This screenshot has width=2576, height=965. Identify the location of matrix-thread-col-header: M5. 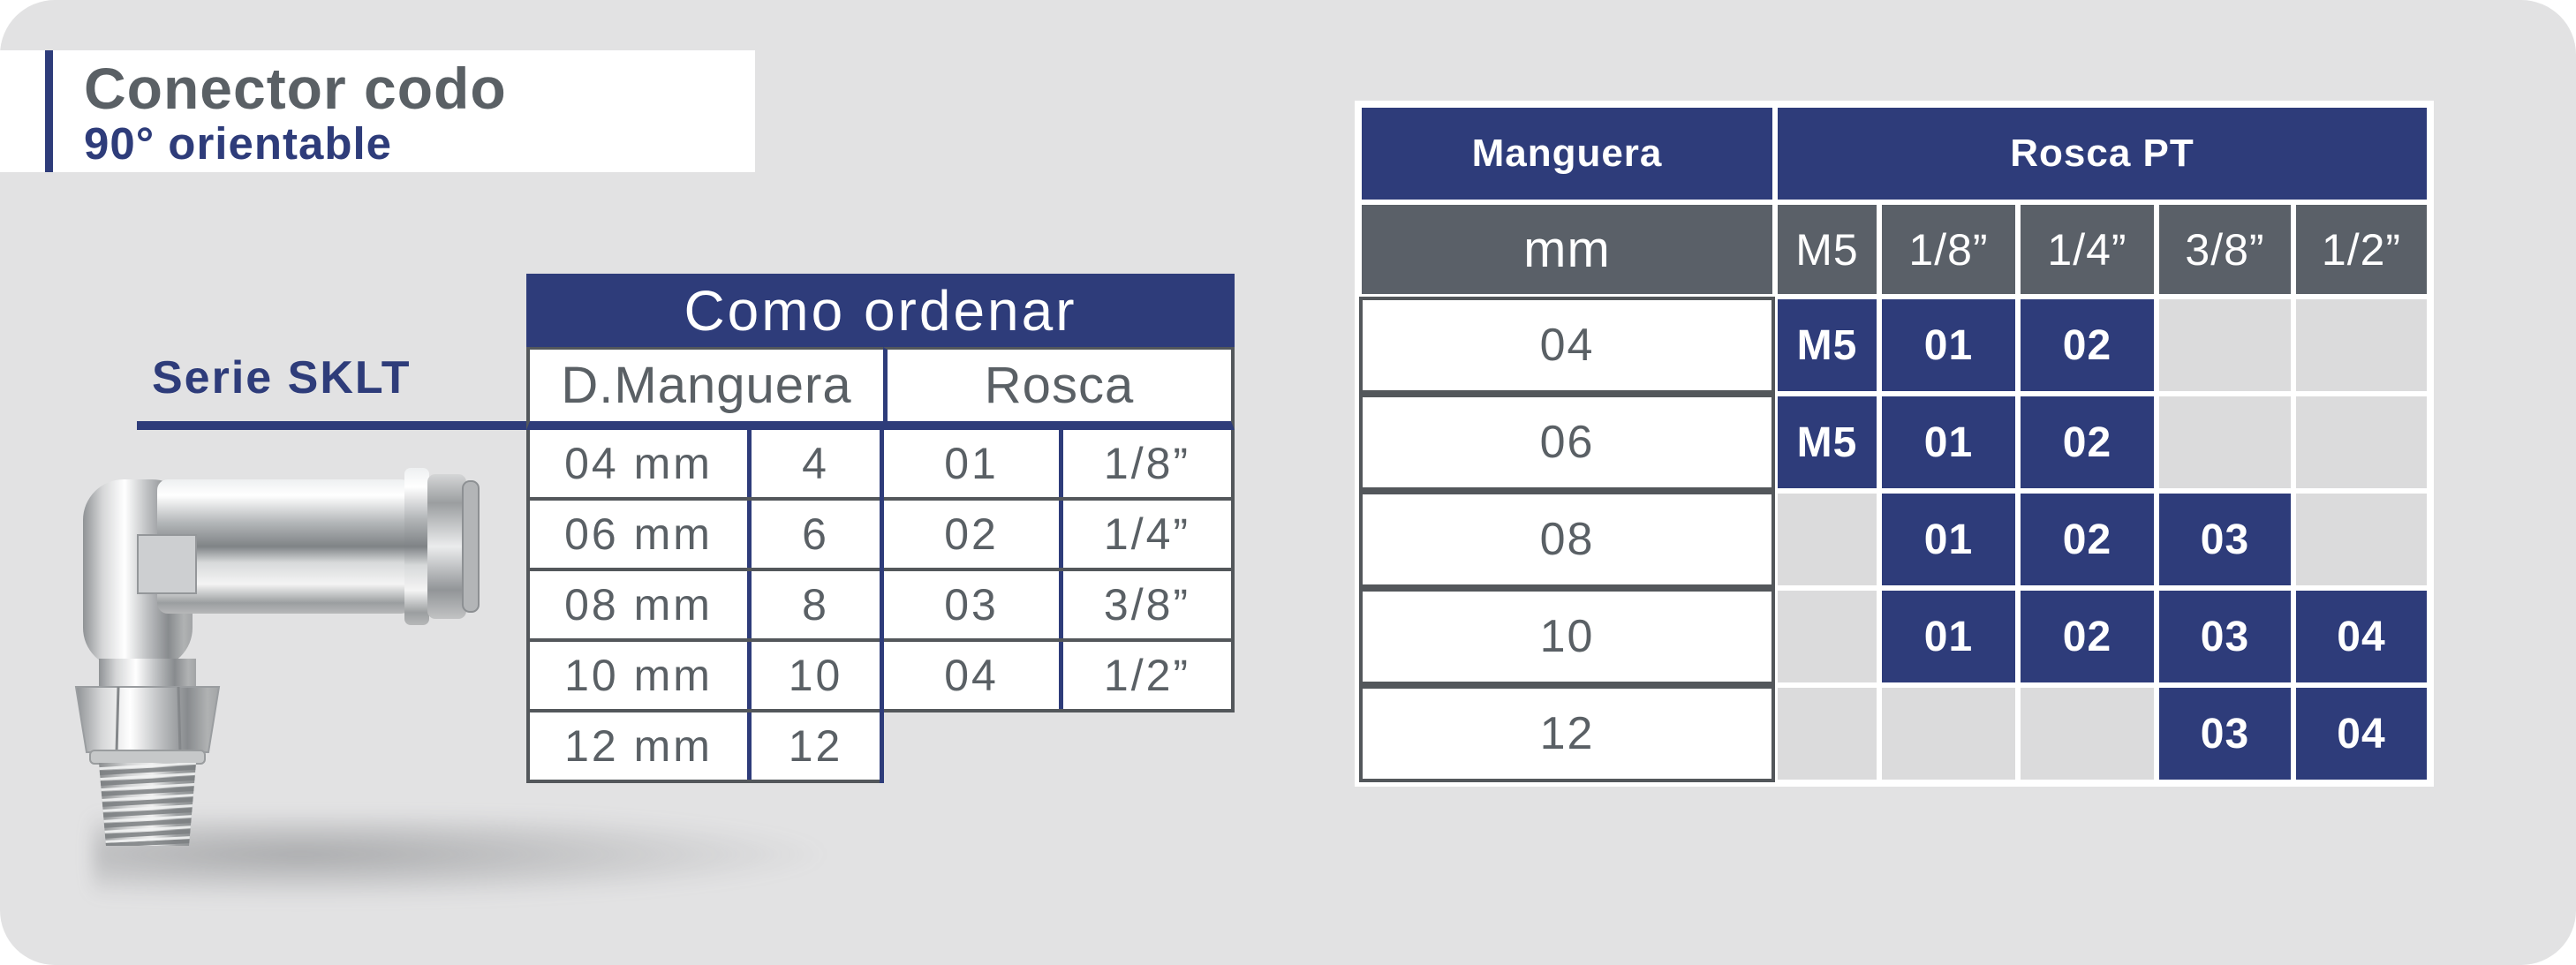
(1827, 249).